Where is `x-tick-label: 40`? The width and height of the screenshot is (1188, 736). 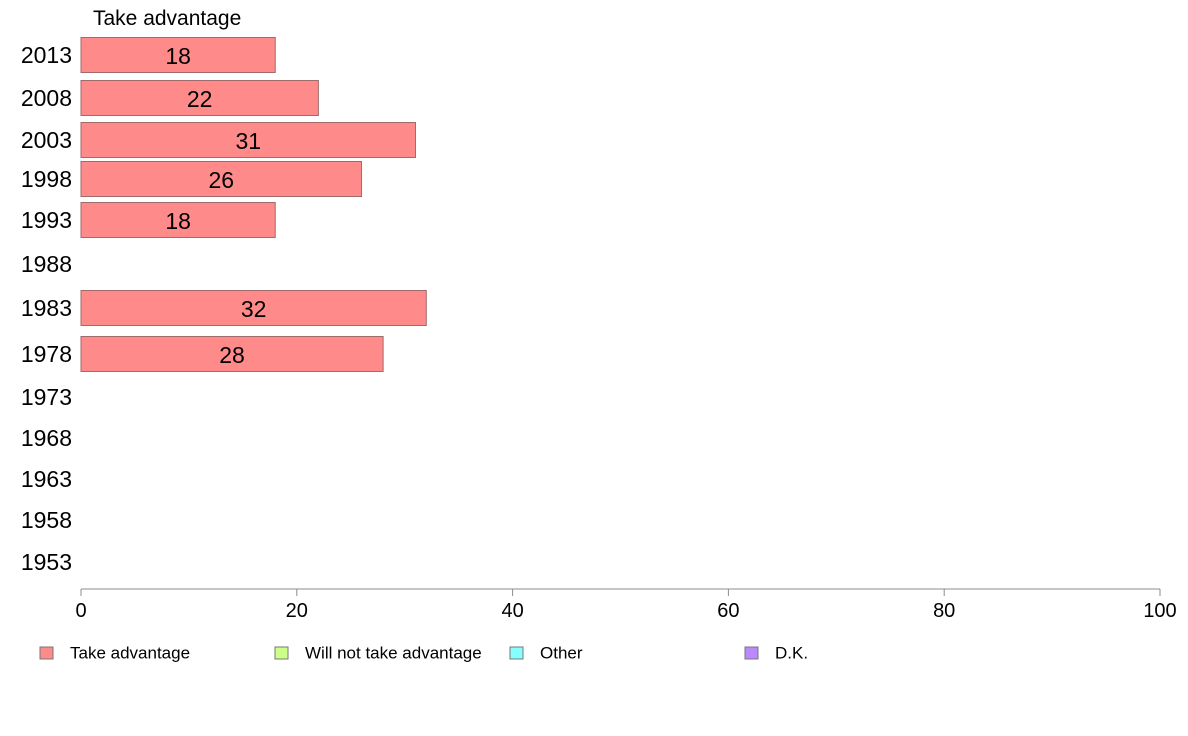 x-tick-label: 40 is located at coordinates (512, 611).